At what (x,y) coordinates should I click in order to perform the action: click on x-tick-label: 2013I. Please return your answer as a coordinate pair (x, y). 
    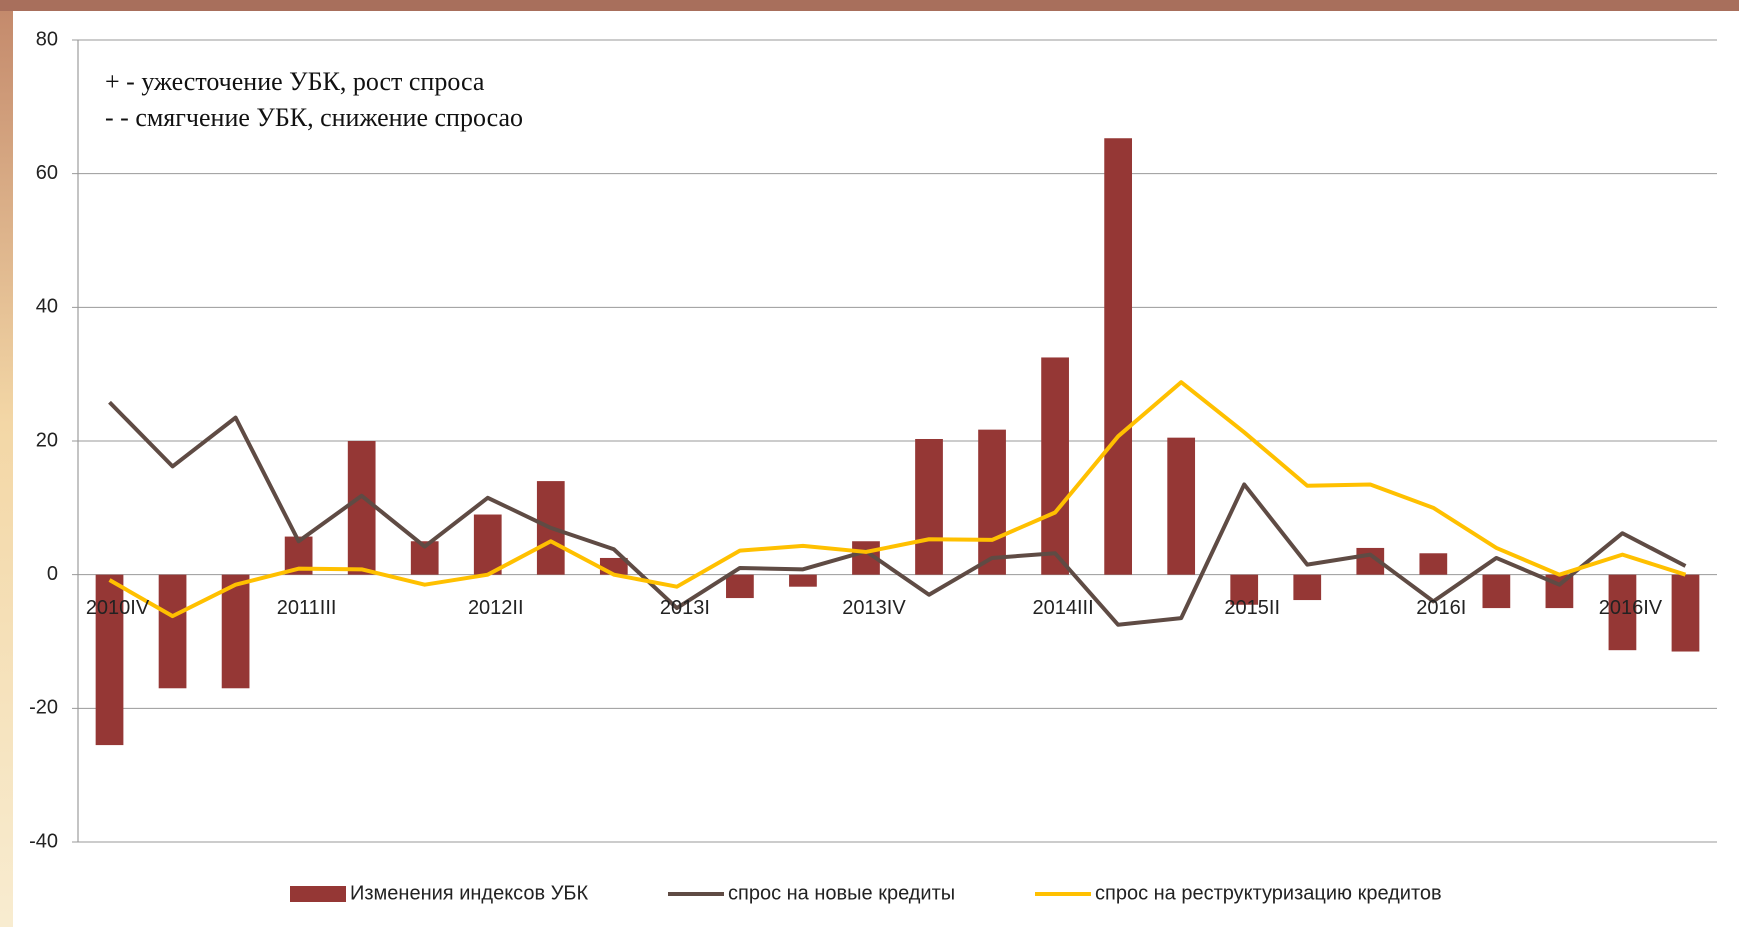
    Looking at the image, I should click on (685, 608).